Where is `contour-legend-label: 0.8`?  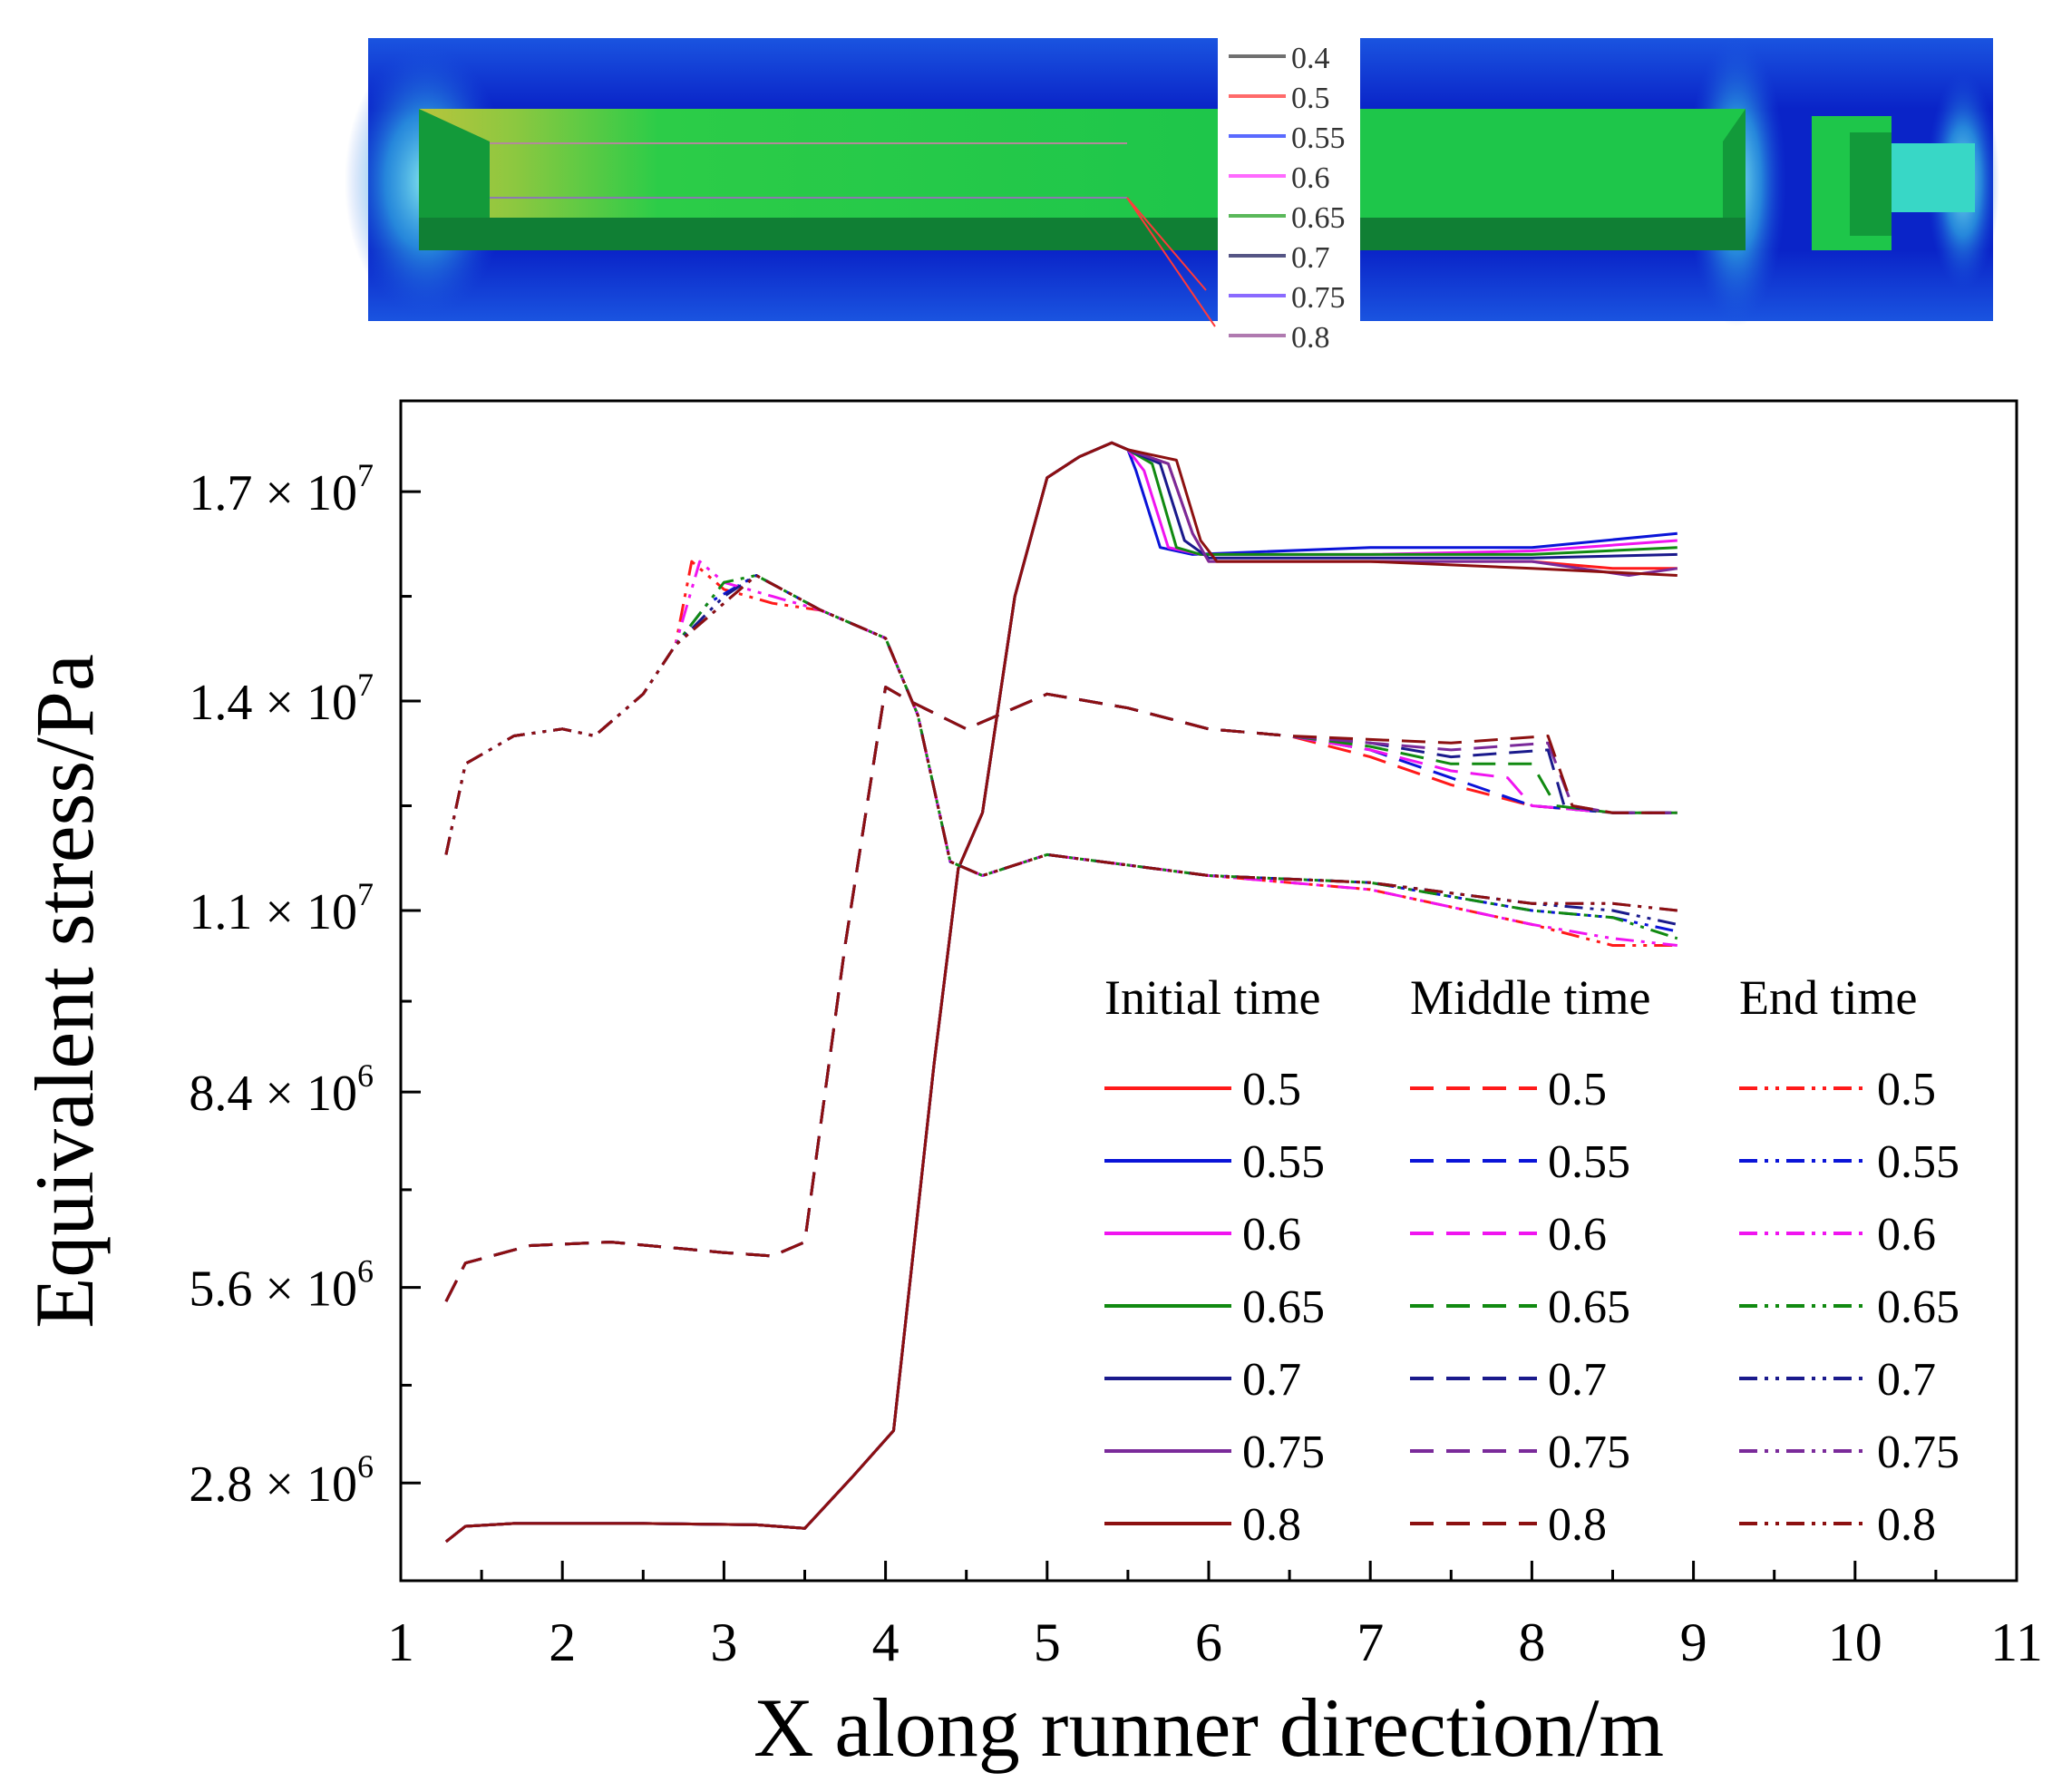 contour-legend-label: 0.8 is located at coordinates (1310, 338).